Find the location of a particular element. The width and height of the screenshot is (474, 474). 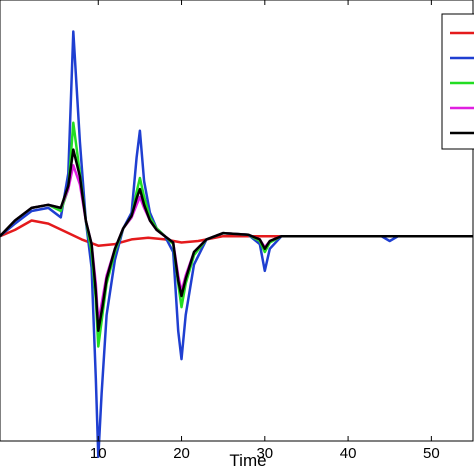

legend-box is located at coordinates (457, 81).